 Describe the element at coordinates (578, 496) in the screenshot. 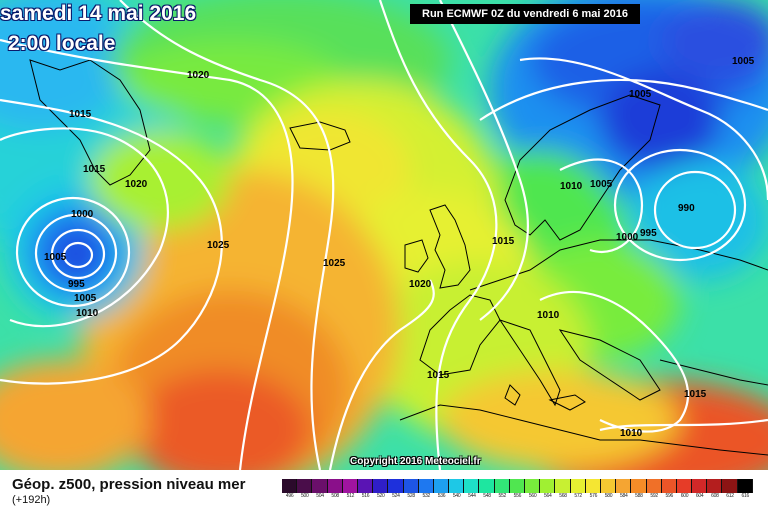

I see `legend-tick: 572` at that location.